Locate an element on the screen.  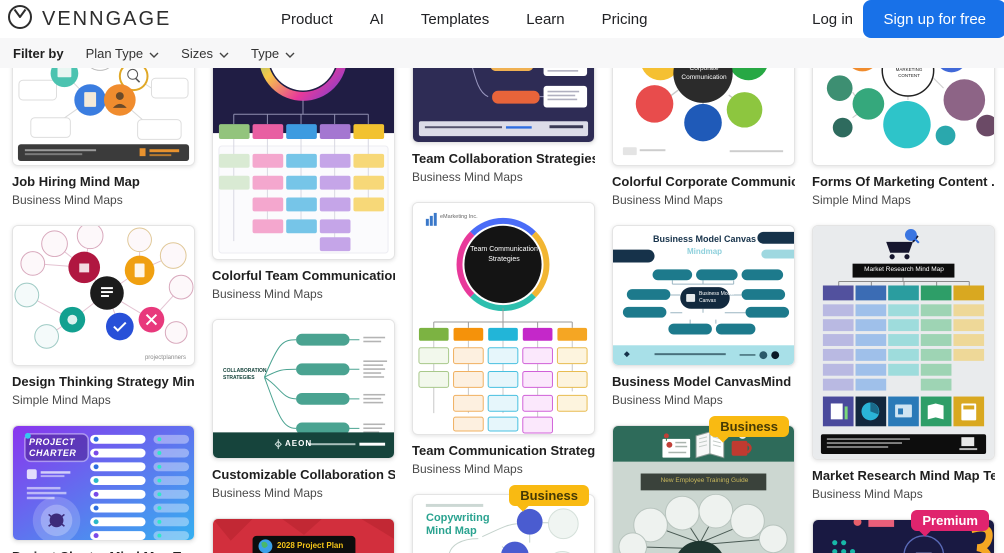
thumbnail-design-thinking: projectplanners is located at coordinates (103, 295).